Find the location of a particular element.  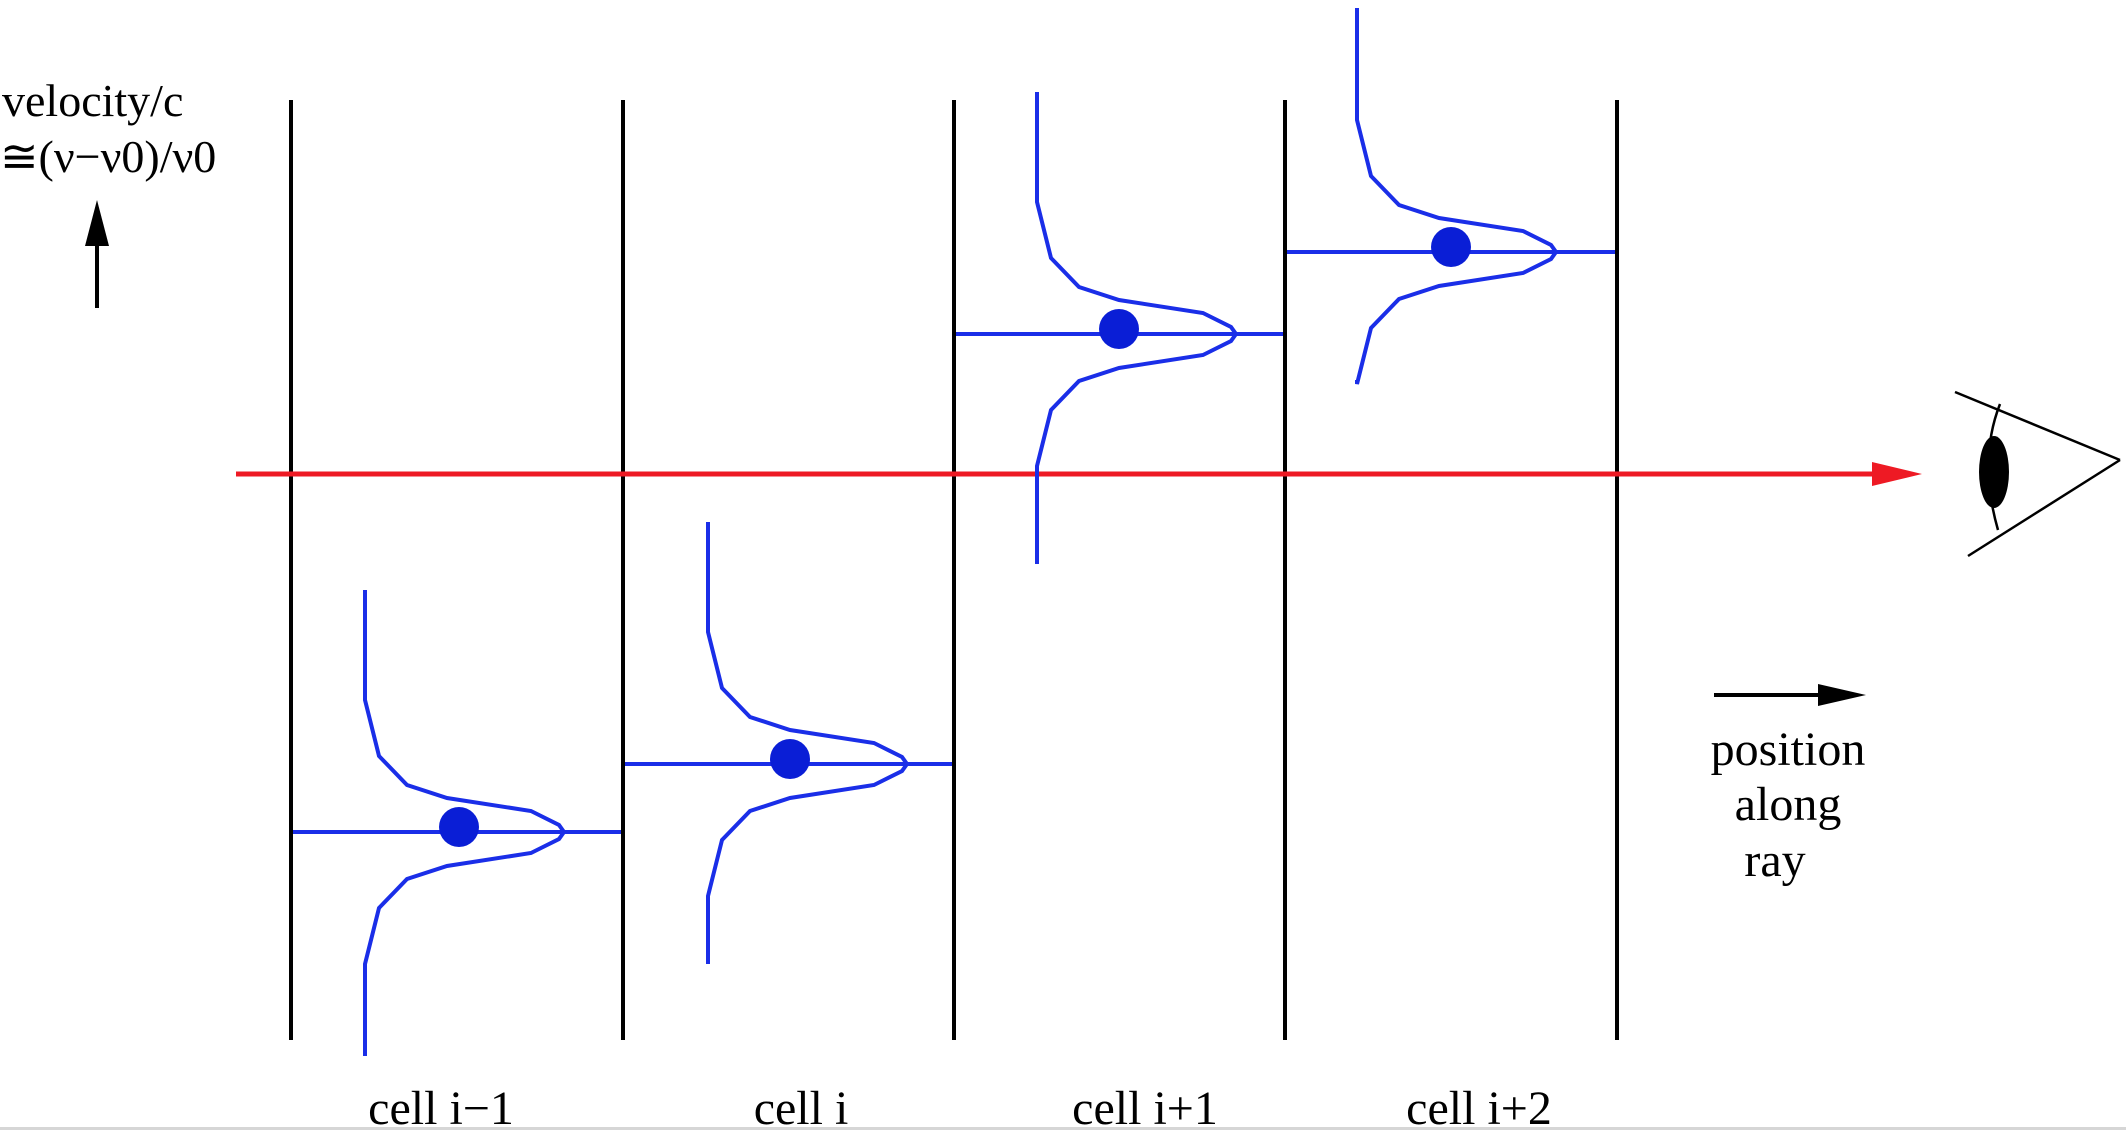

cell-label-i-plus-2: cell i+2 is located at coordinates (1479, 1106).